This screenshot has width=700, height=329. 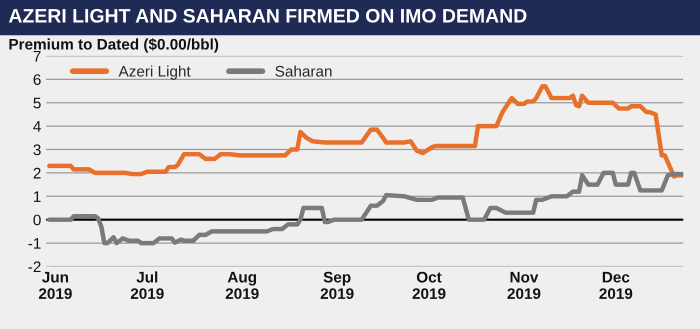 What do you see at coordinates (154, 72) in the screenshot?
I see `legend-label: Azeri Light` at bounding box center [154, 72].